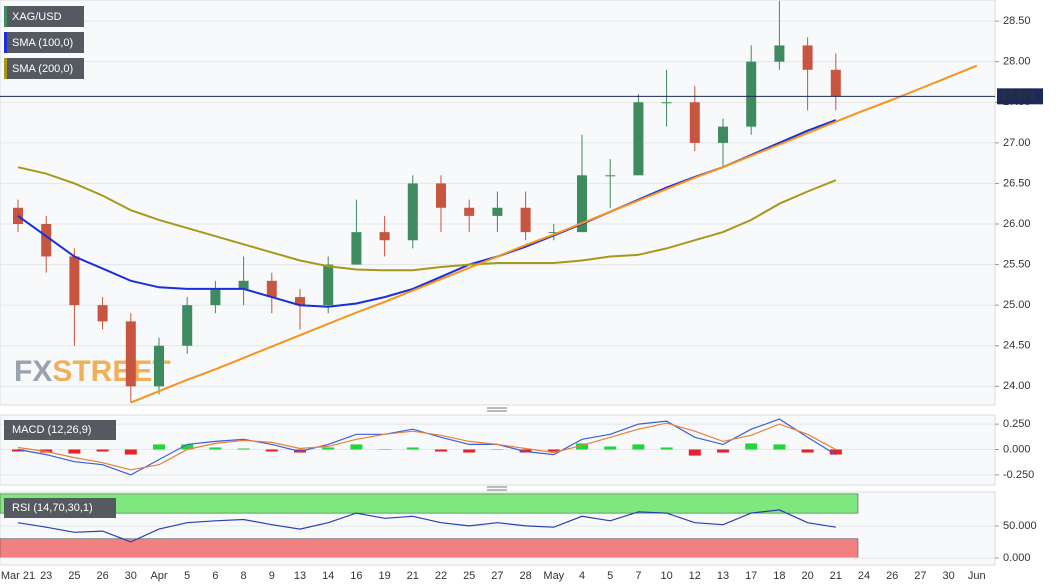 Image resolution: width=1060 pixels, height=587 pixels. Describe the element at coordinates (187, 576) in the screenshot. I see `x-tick-label: 5` at that location.